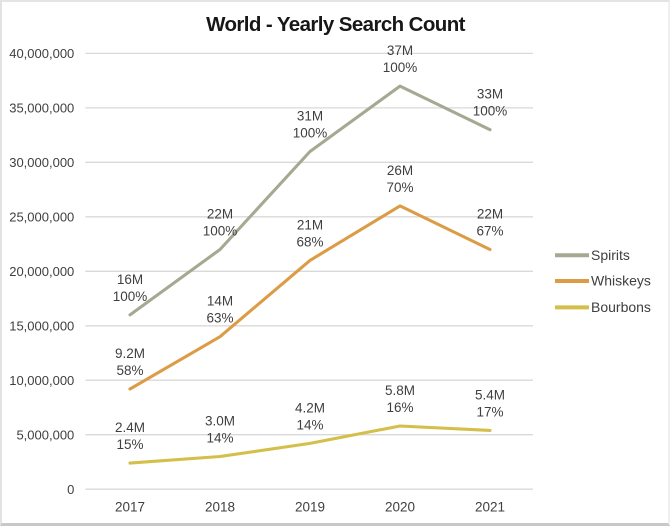 Image resolution: width=670 pixels, height=526 pixels. I want to click on svg-text: 17%, so click(489, 411).